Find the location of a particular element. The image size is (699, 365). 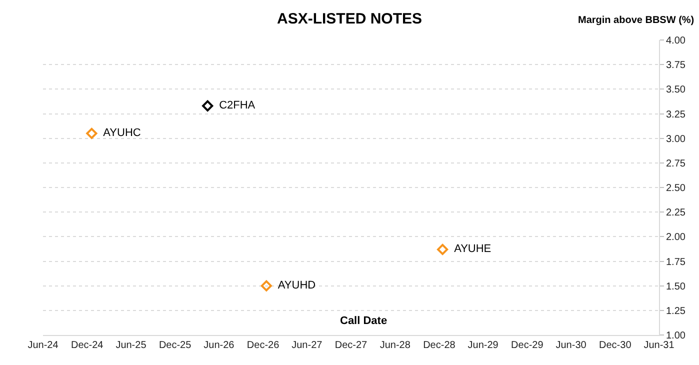

x-tick-label: Jun-25 is located at coordinates (131, 345).